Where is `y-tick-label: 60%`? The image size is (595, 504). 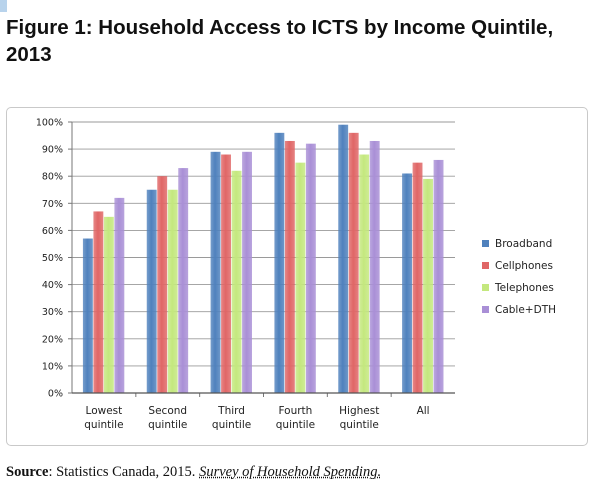 y-tick-label: 60% is located at coordinates (52, 231).